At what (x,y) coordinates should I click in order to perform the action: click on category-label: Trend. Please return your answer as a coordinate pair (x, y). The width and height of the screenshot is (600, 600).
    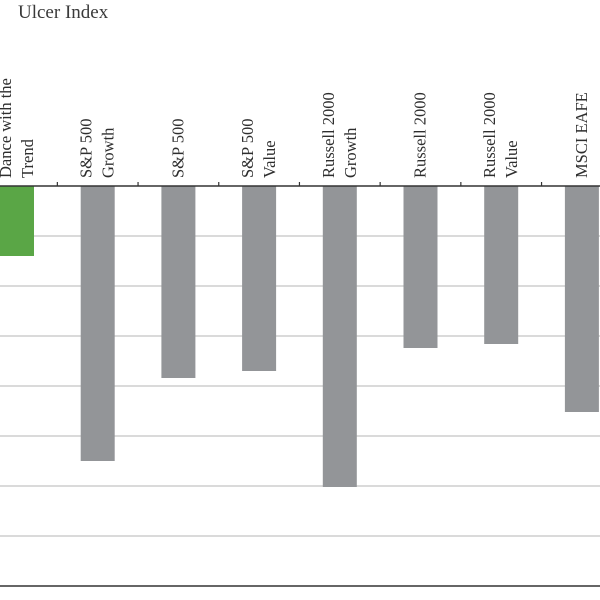
    Looking at the image, I should click on (27, 158).